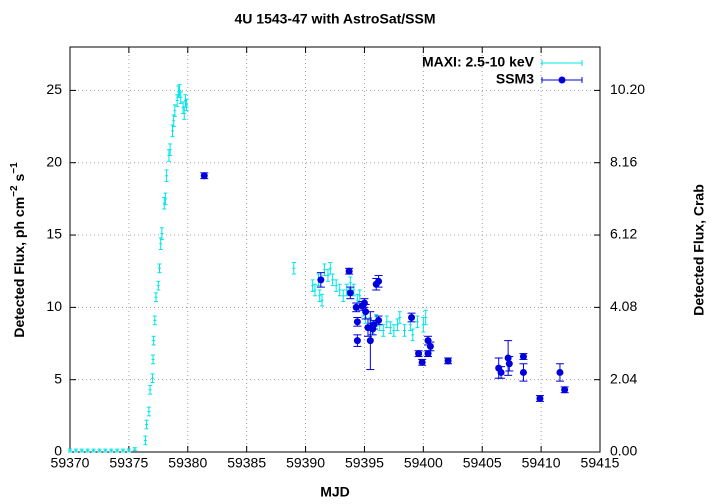 Image resolution: width=720 pixels, height=504 pixels. Describe the element at coordinates (187, 463) in the screenshot. I see `x-tick-label: 59380` at that location.